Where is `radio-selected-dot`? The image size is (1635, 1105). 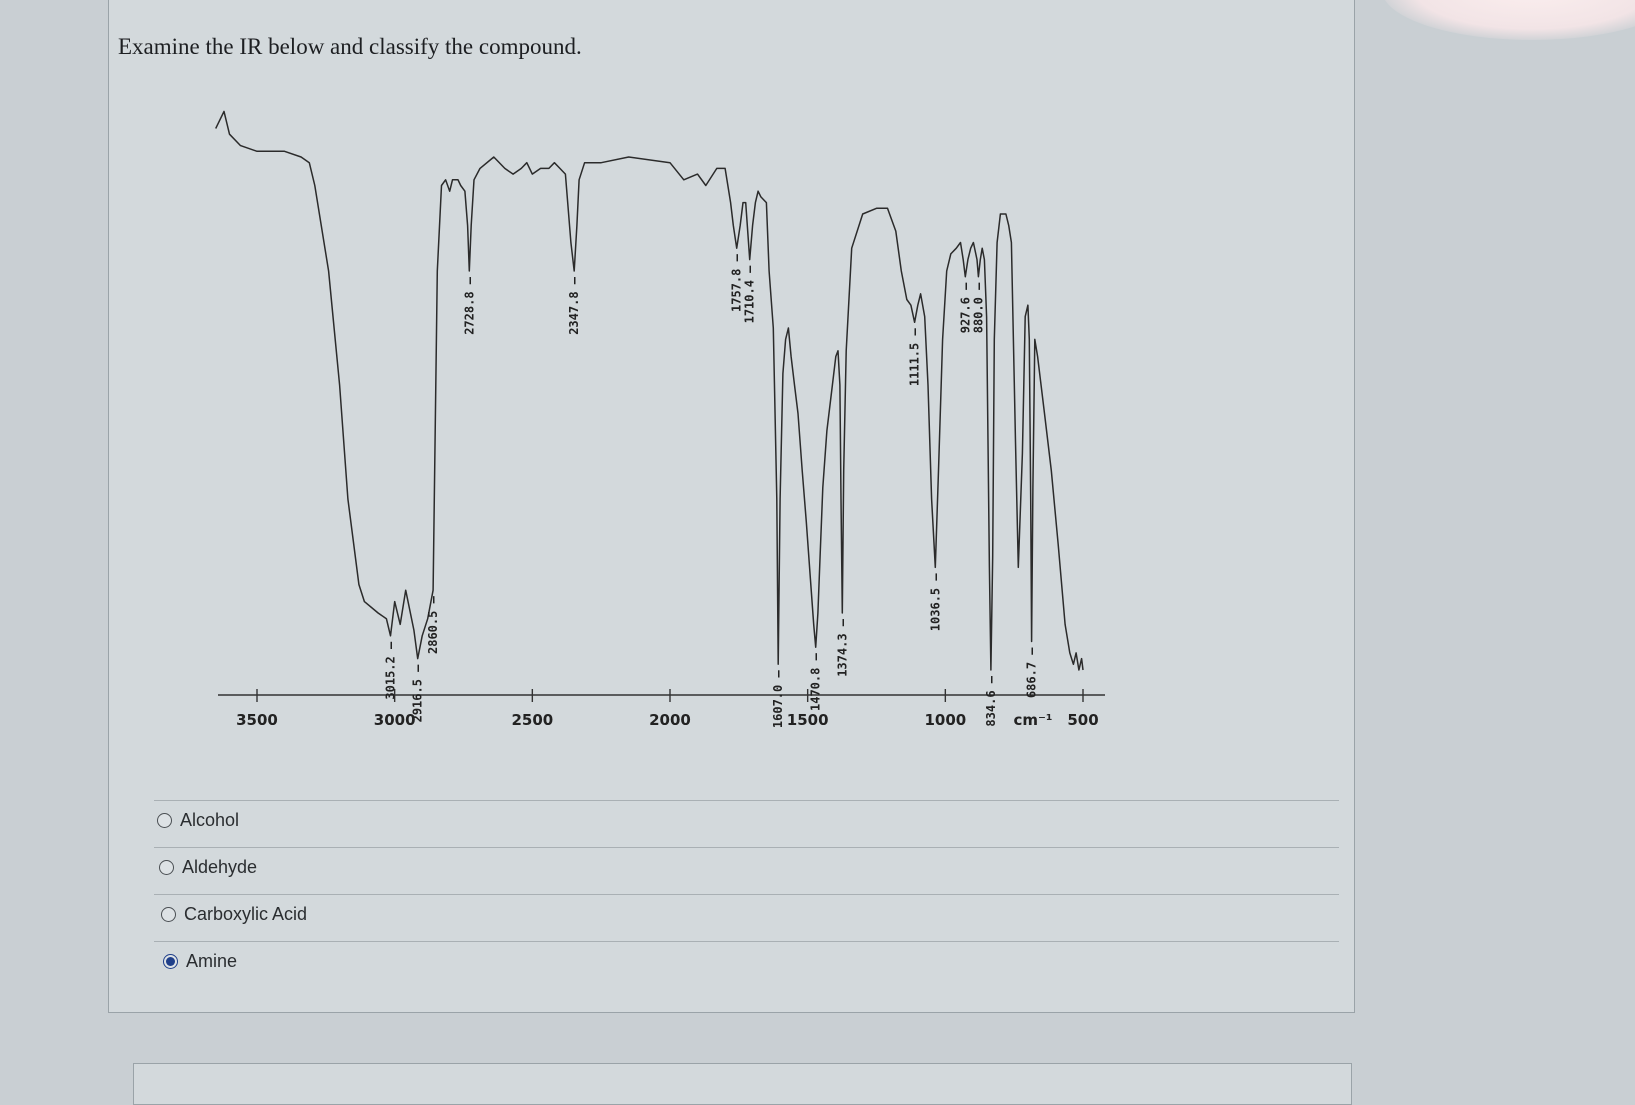
radio-selected-dot is located at coordinates (170, 961).